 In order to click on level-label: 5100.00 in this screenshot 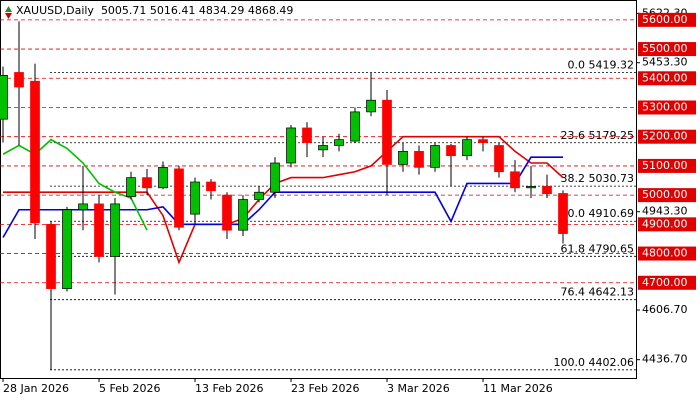, I will do `click(665, 165)`.